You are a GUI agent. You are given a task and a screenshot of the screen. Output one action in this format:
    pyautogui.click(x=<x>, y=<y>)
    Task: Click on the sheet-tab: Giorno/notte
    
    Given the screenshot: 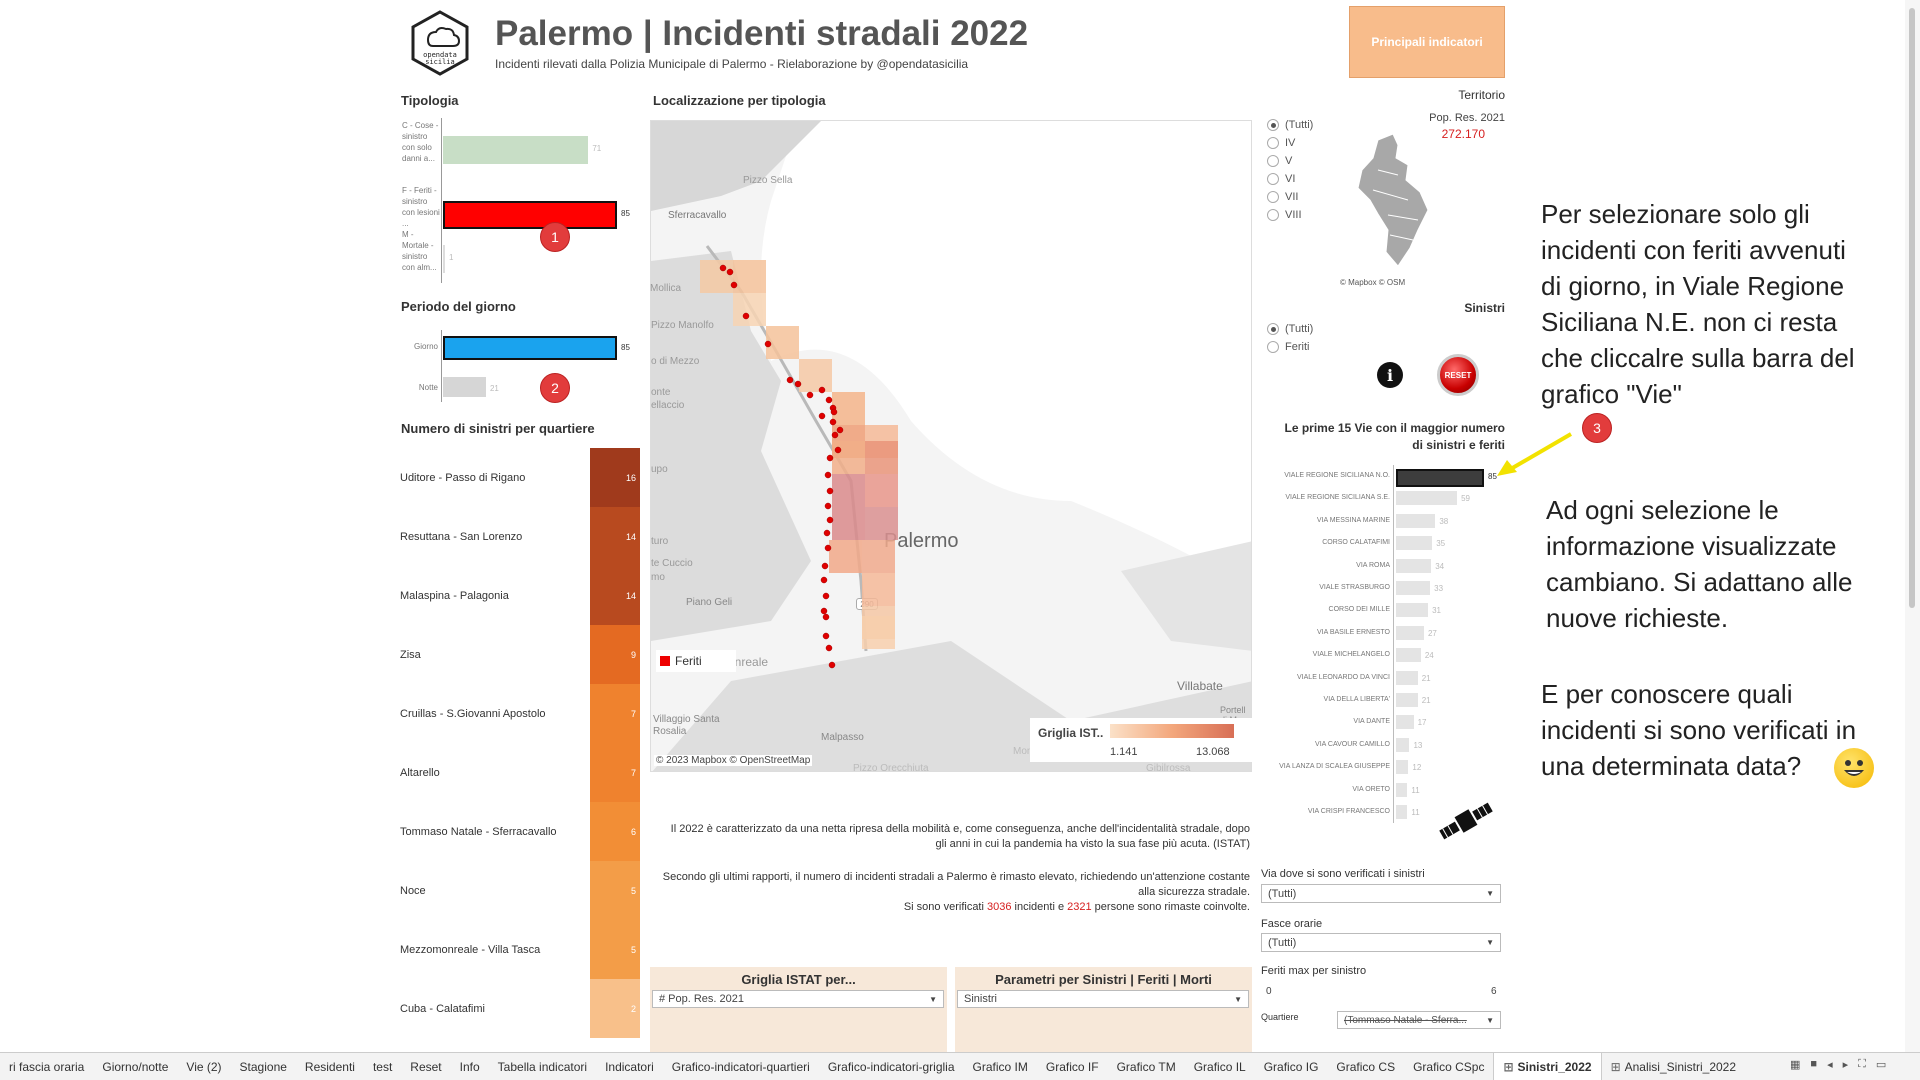 What is the action you would take?
    pyautogui.click(x=135, y=1066)
    